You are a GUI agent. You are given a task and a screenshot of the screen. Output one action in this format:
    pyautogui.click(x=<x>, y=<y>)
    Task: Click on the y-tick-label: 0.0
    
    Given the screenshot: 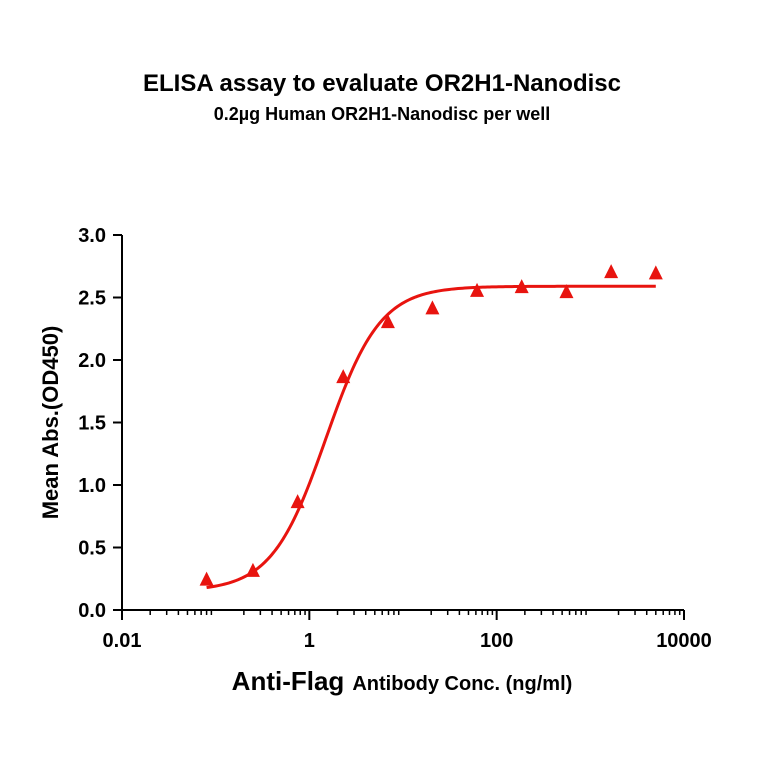 What is the action you would take?
    pyautogui.click(x=92, y=611)
    